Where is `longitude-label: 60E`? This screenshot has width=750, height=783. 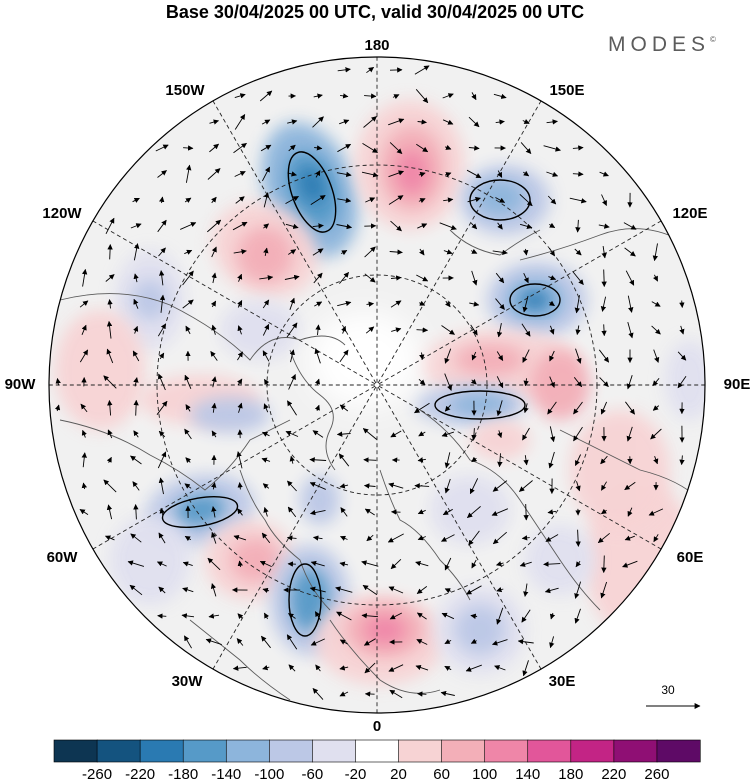 longitude-label: 60E is located at coordinates (690, 557).